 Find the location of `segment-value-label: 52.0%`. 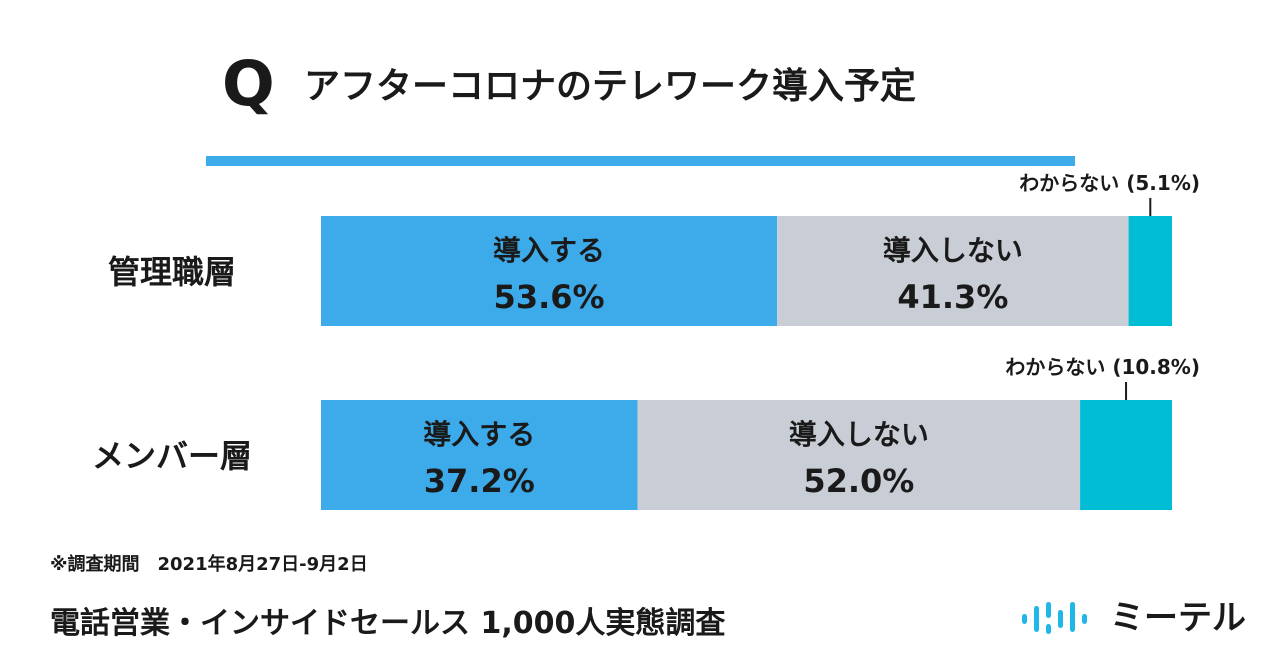

segment-value-label: 52.0% is located at coordinates (858, 481).